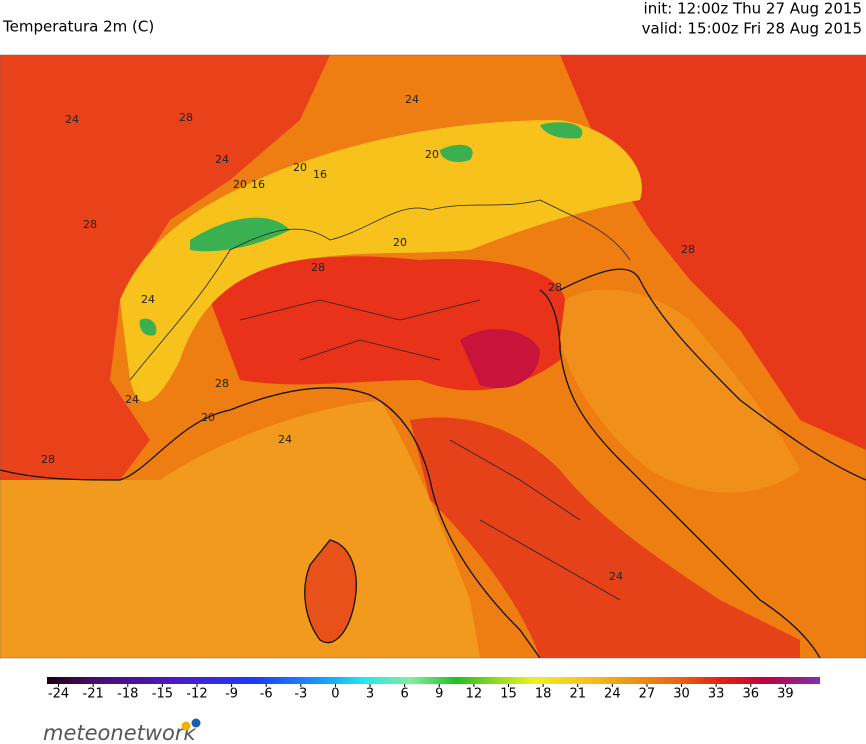 The image size is (866, 744). Describe the element at coordinates (716, 694) in the screenshot. I see `colorbar-tick-label: 33` at that location.